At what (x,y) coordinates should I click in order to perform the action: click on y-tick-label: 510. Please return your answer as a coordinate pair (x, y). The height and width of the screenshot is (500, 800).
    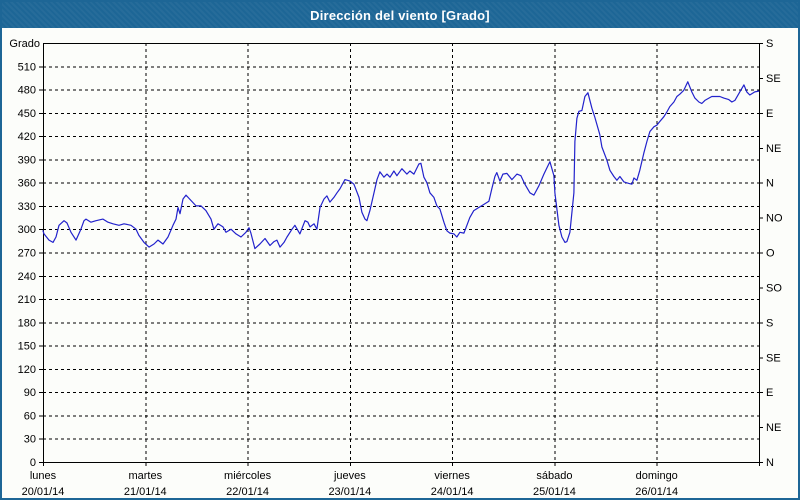
    Looking at the image, I should click on (27, 67).